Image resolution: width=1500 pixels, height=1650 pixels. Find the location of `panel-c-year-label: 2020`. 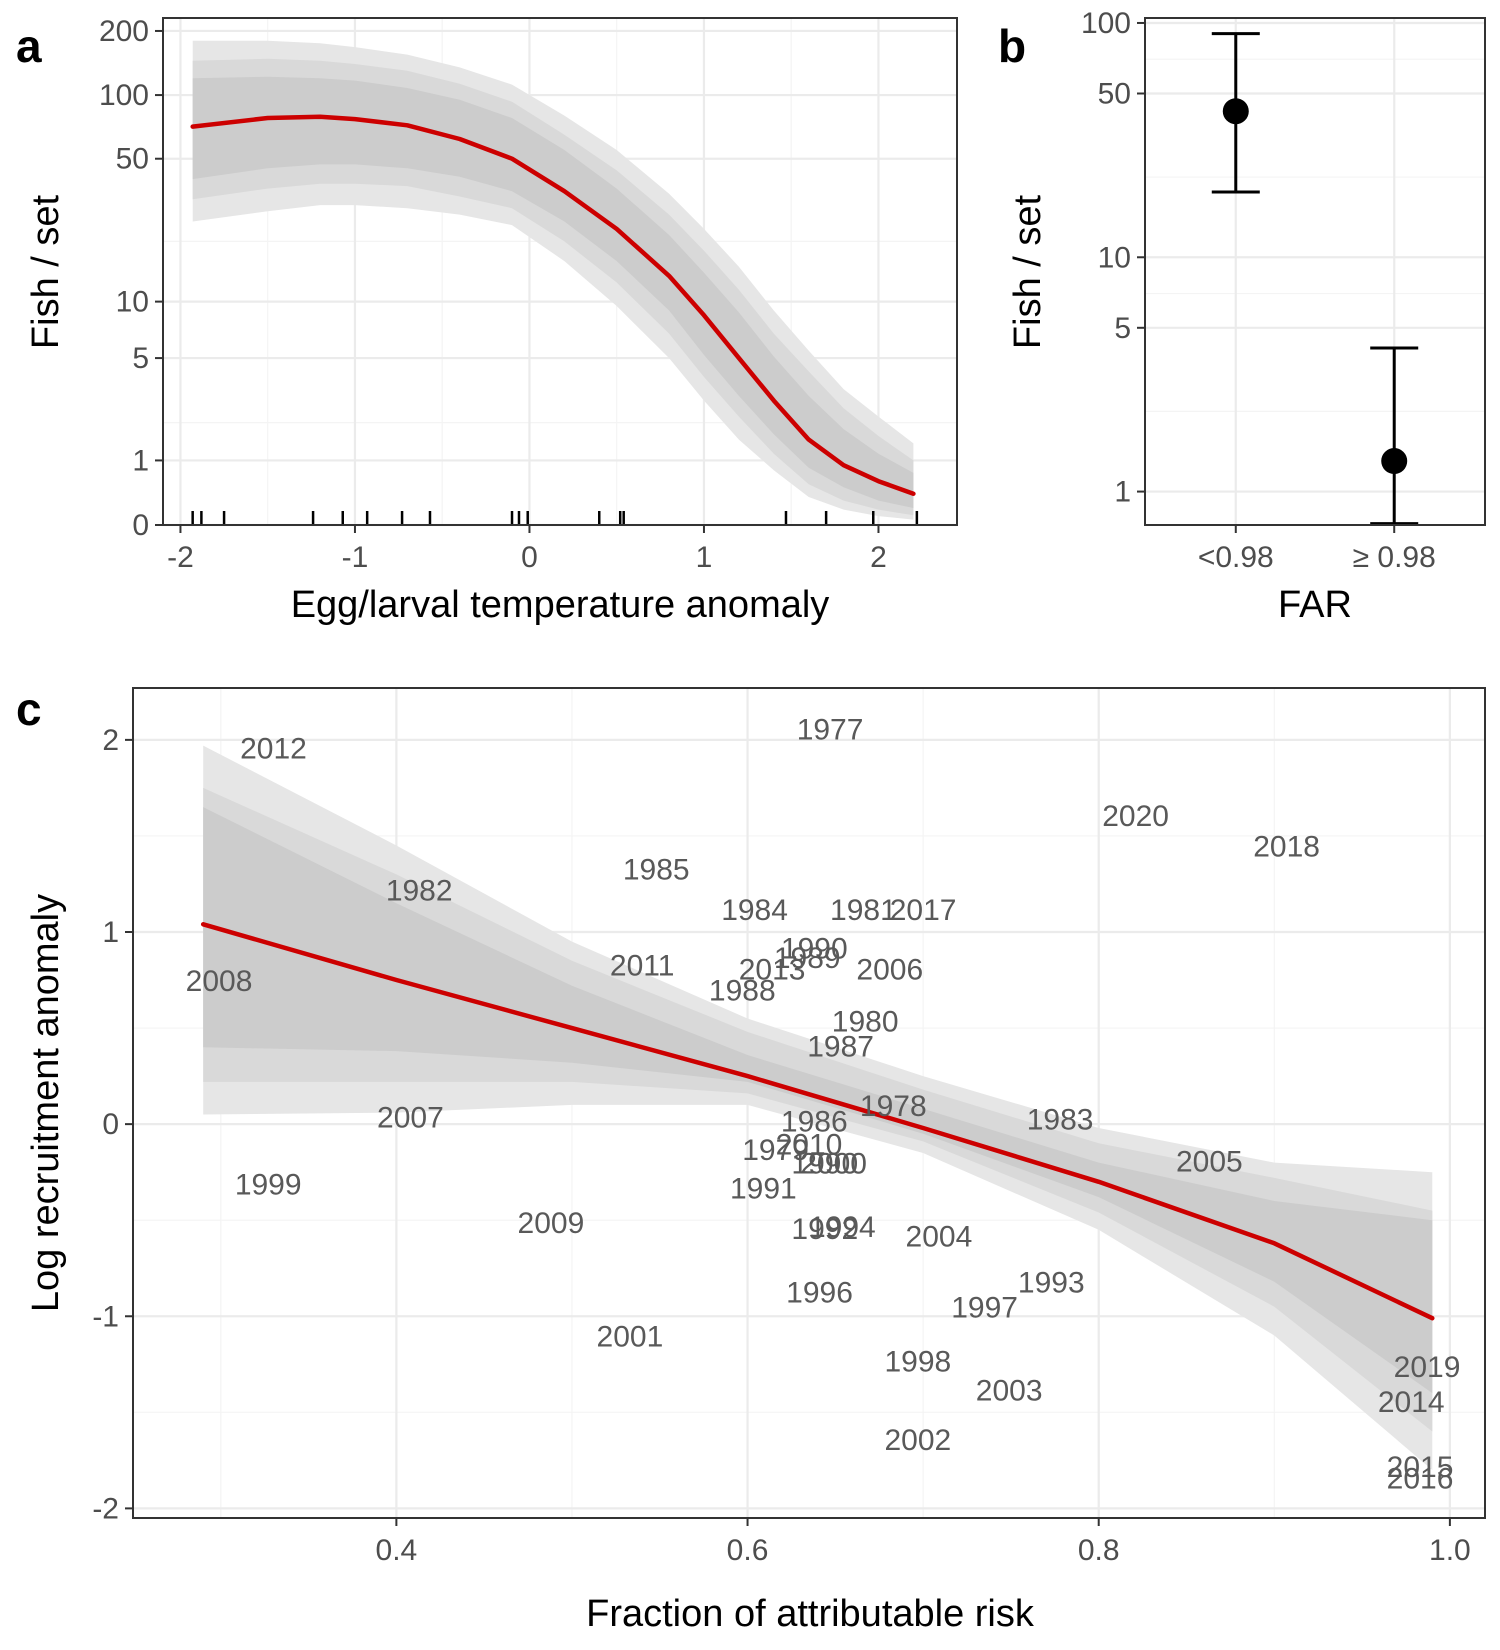

panel-c-year-label: 2020 is located at coordinates (1135, 816).